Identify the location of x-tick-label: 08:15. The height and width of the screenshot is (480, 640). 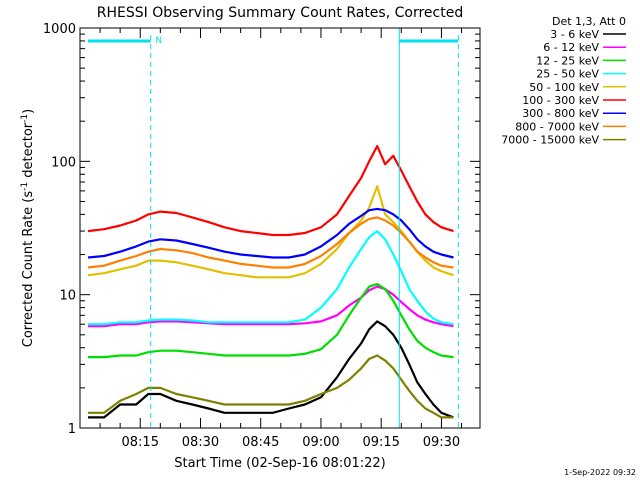
(140, 442).